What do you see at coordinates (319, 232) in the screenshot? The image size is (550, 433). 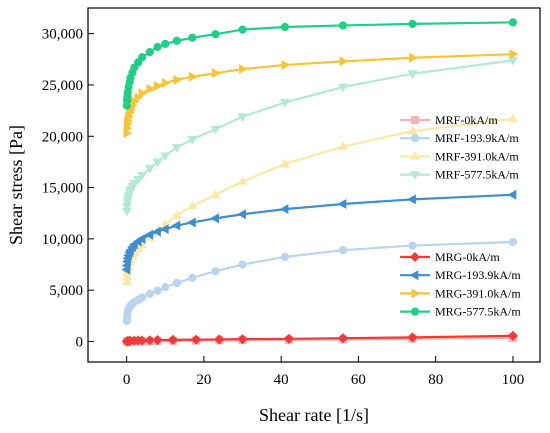 I see `series-mrg-193-9ka-m` at bounding box center [319, 232].